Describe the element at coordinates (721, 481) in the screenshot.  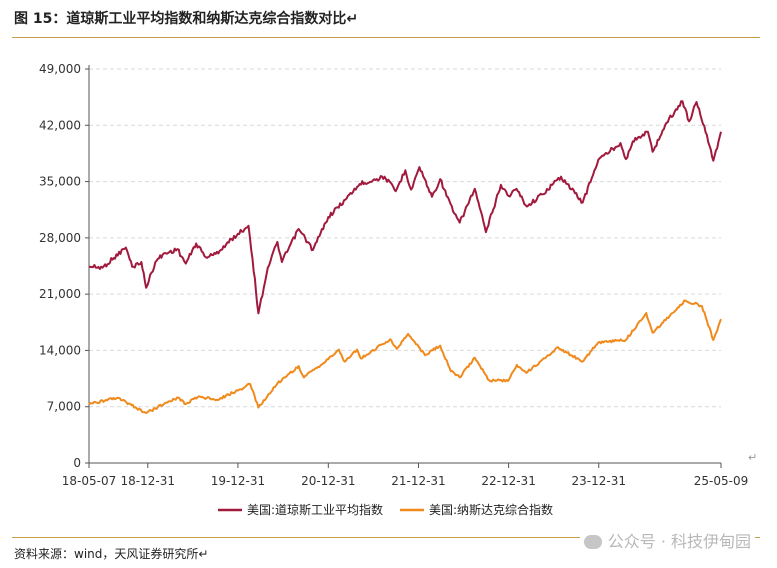
I see `x-tick-label: 25-05-09` at that location.